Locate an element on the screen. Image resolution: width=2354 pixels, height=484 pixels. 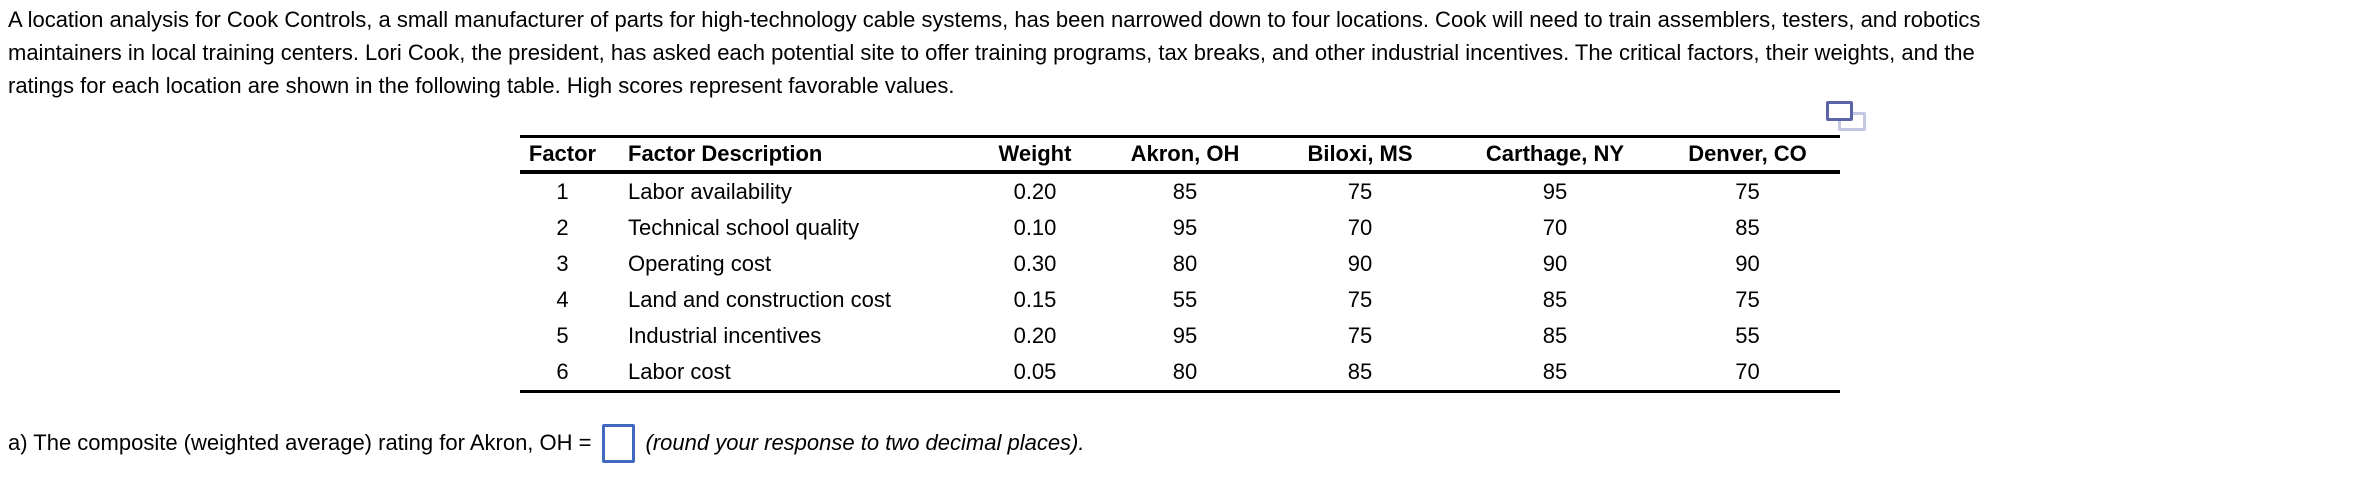
cell-description: Labor cost is located at coordinates (679, 371).